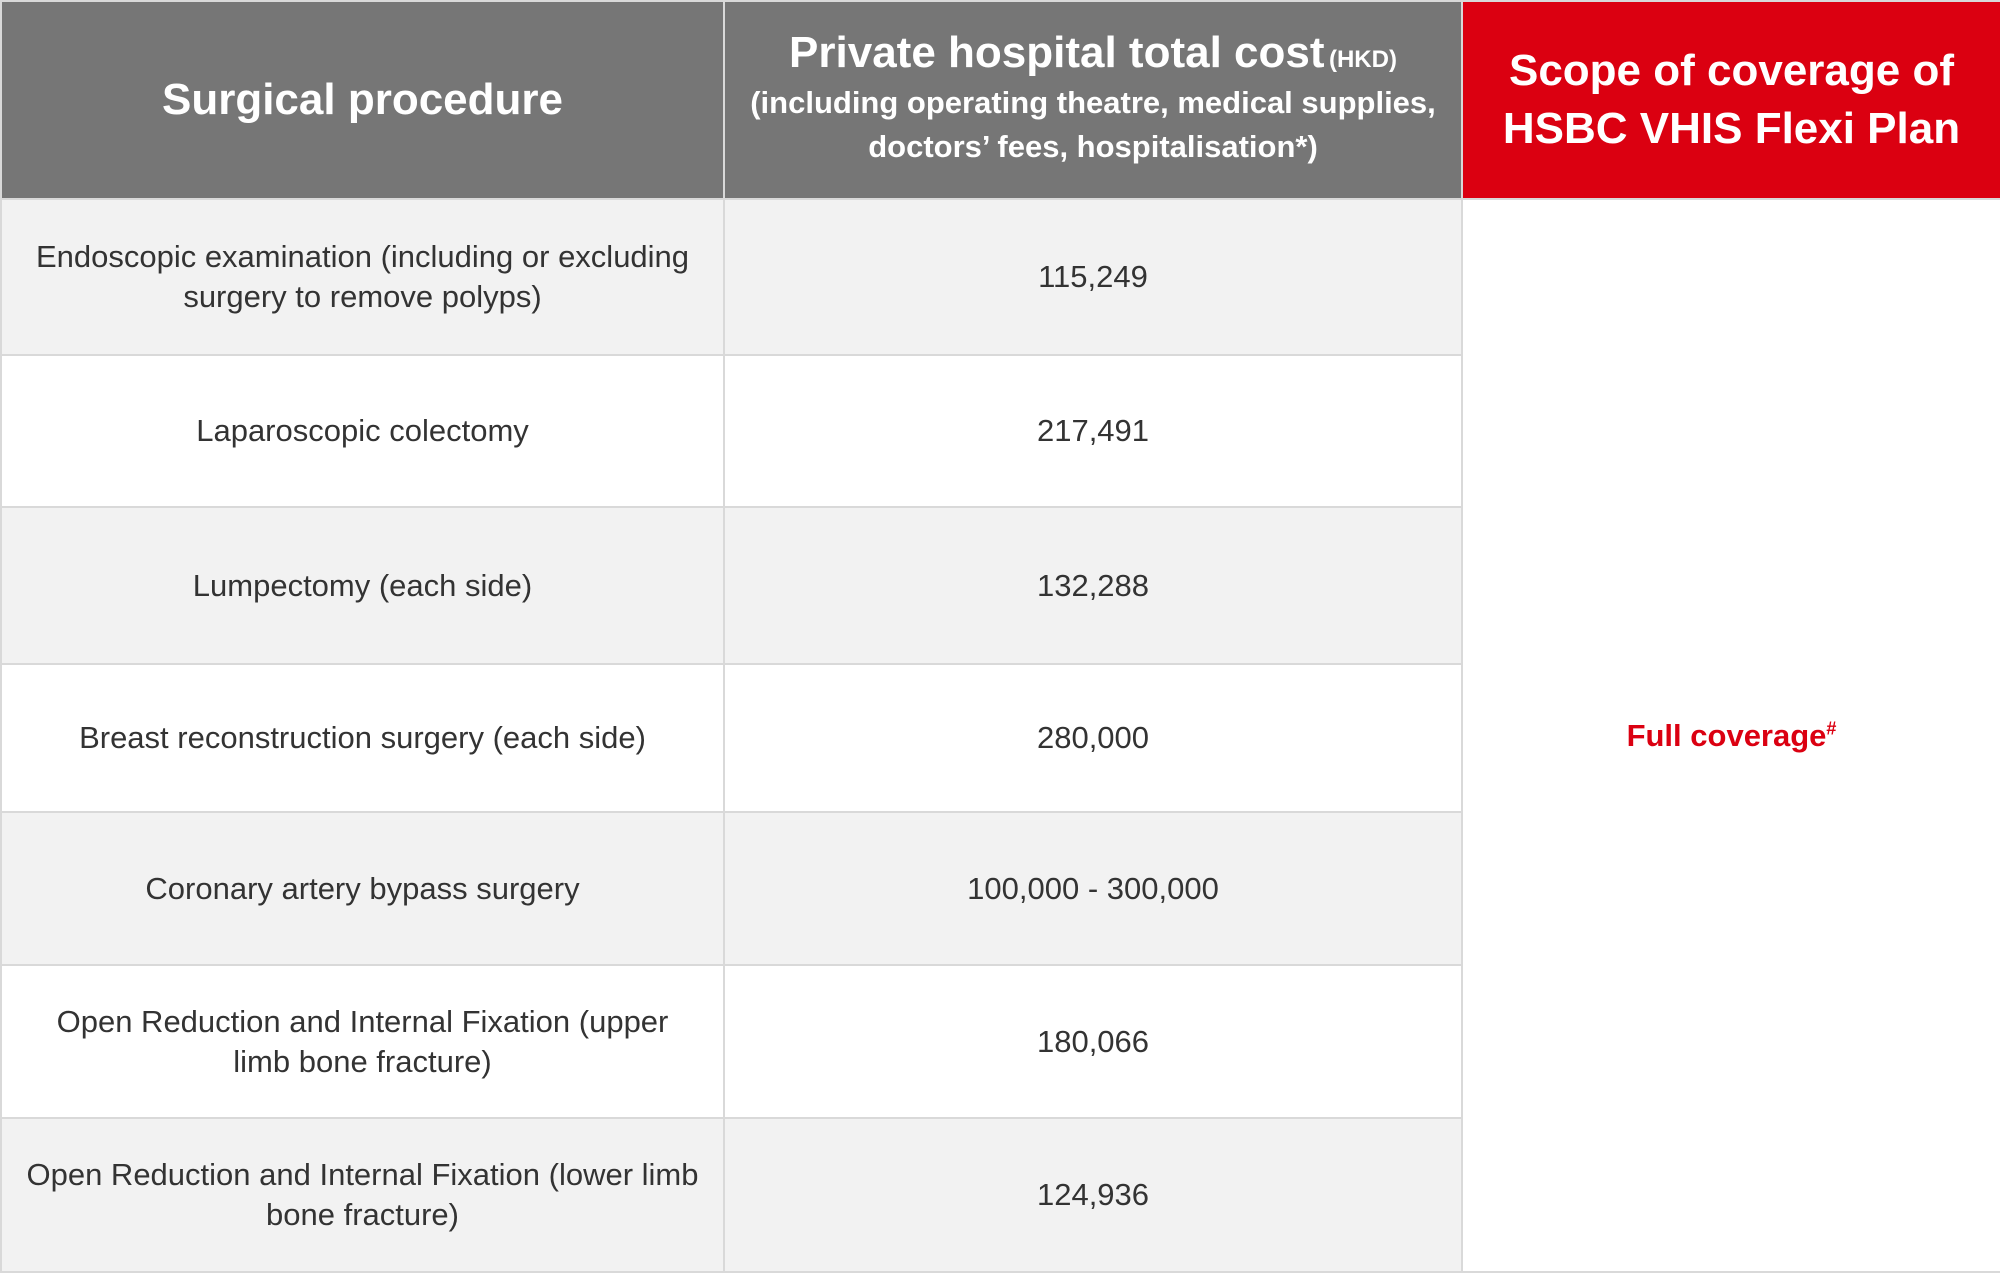 Image resolution: width=2000 pixels, height=1276 pixels. Describe the element at coordinates (1093, 585) in the screenshot. I see `cost-cell: 132,288` at that location.